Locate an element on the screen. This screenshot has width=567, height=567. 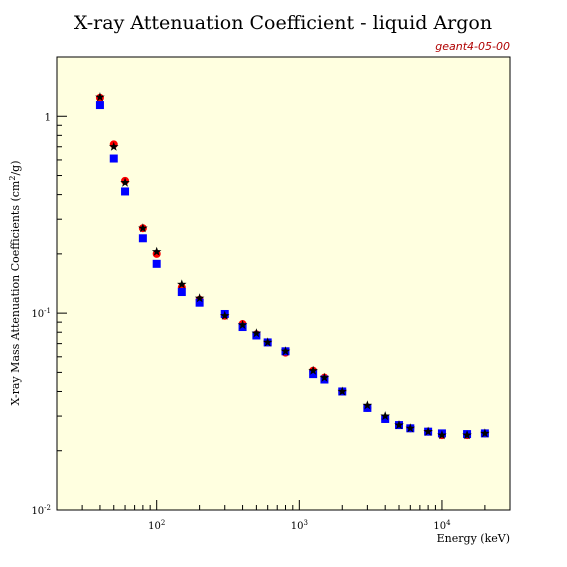
y-tick-label: 10⁻¹ is located at coordinates (41, 313).